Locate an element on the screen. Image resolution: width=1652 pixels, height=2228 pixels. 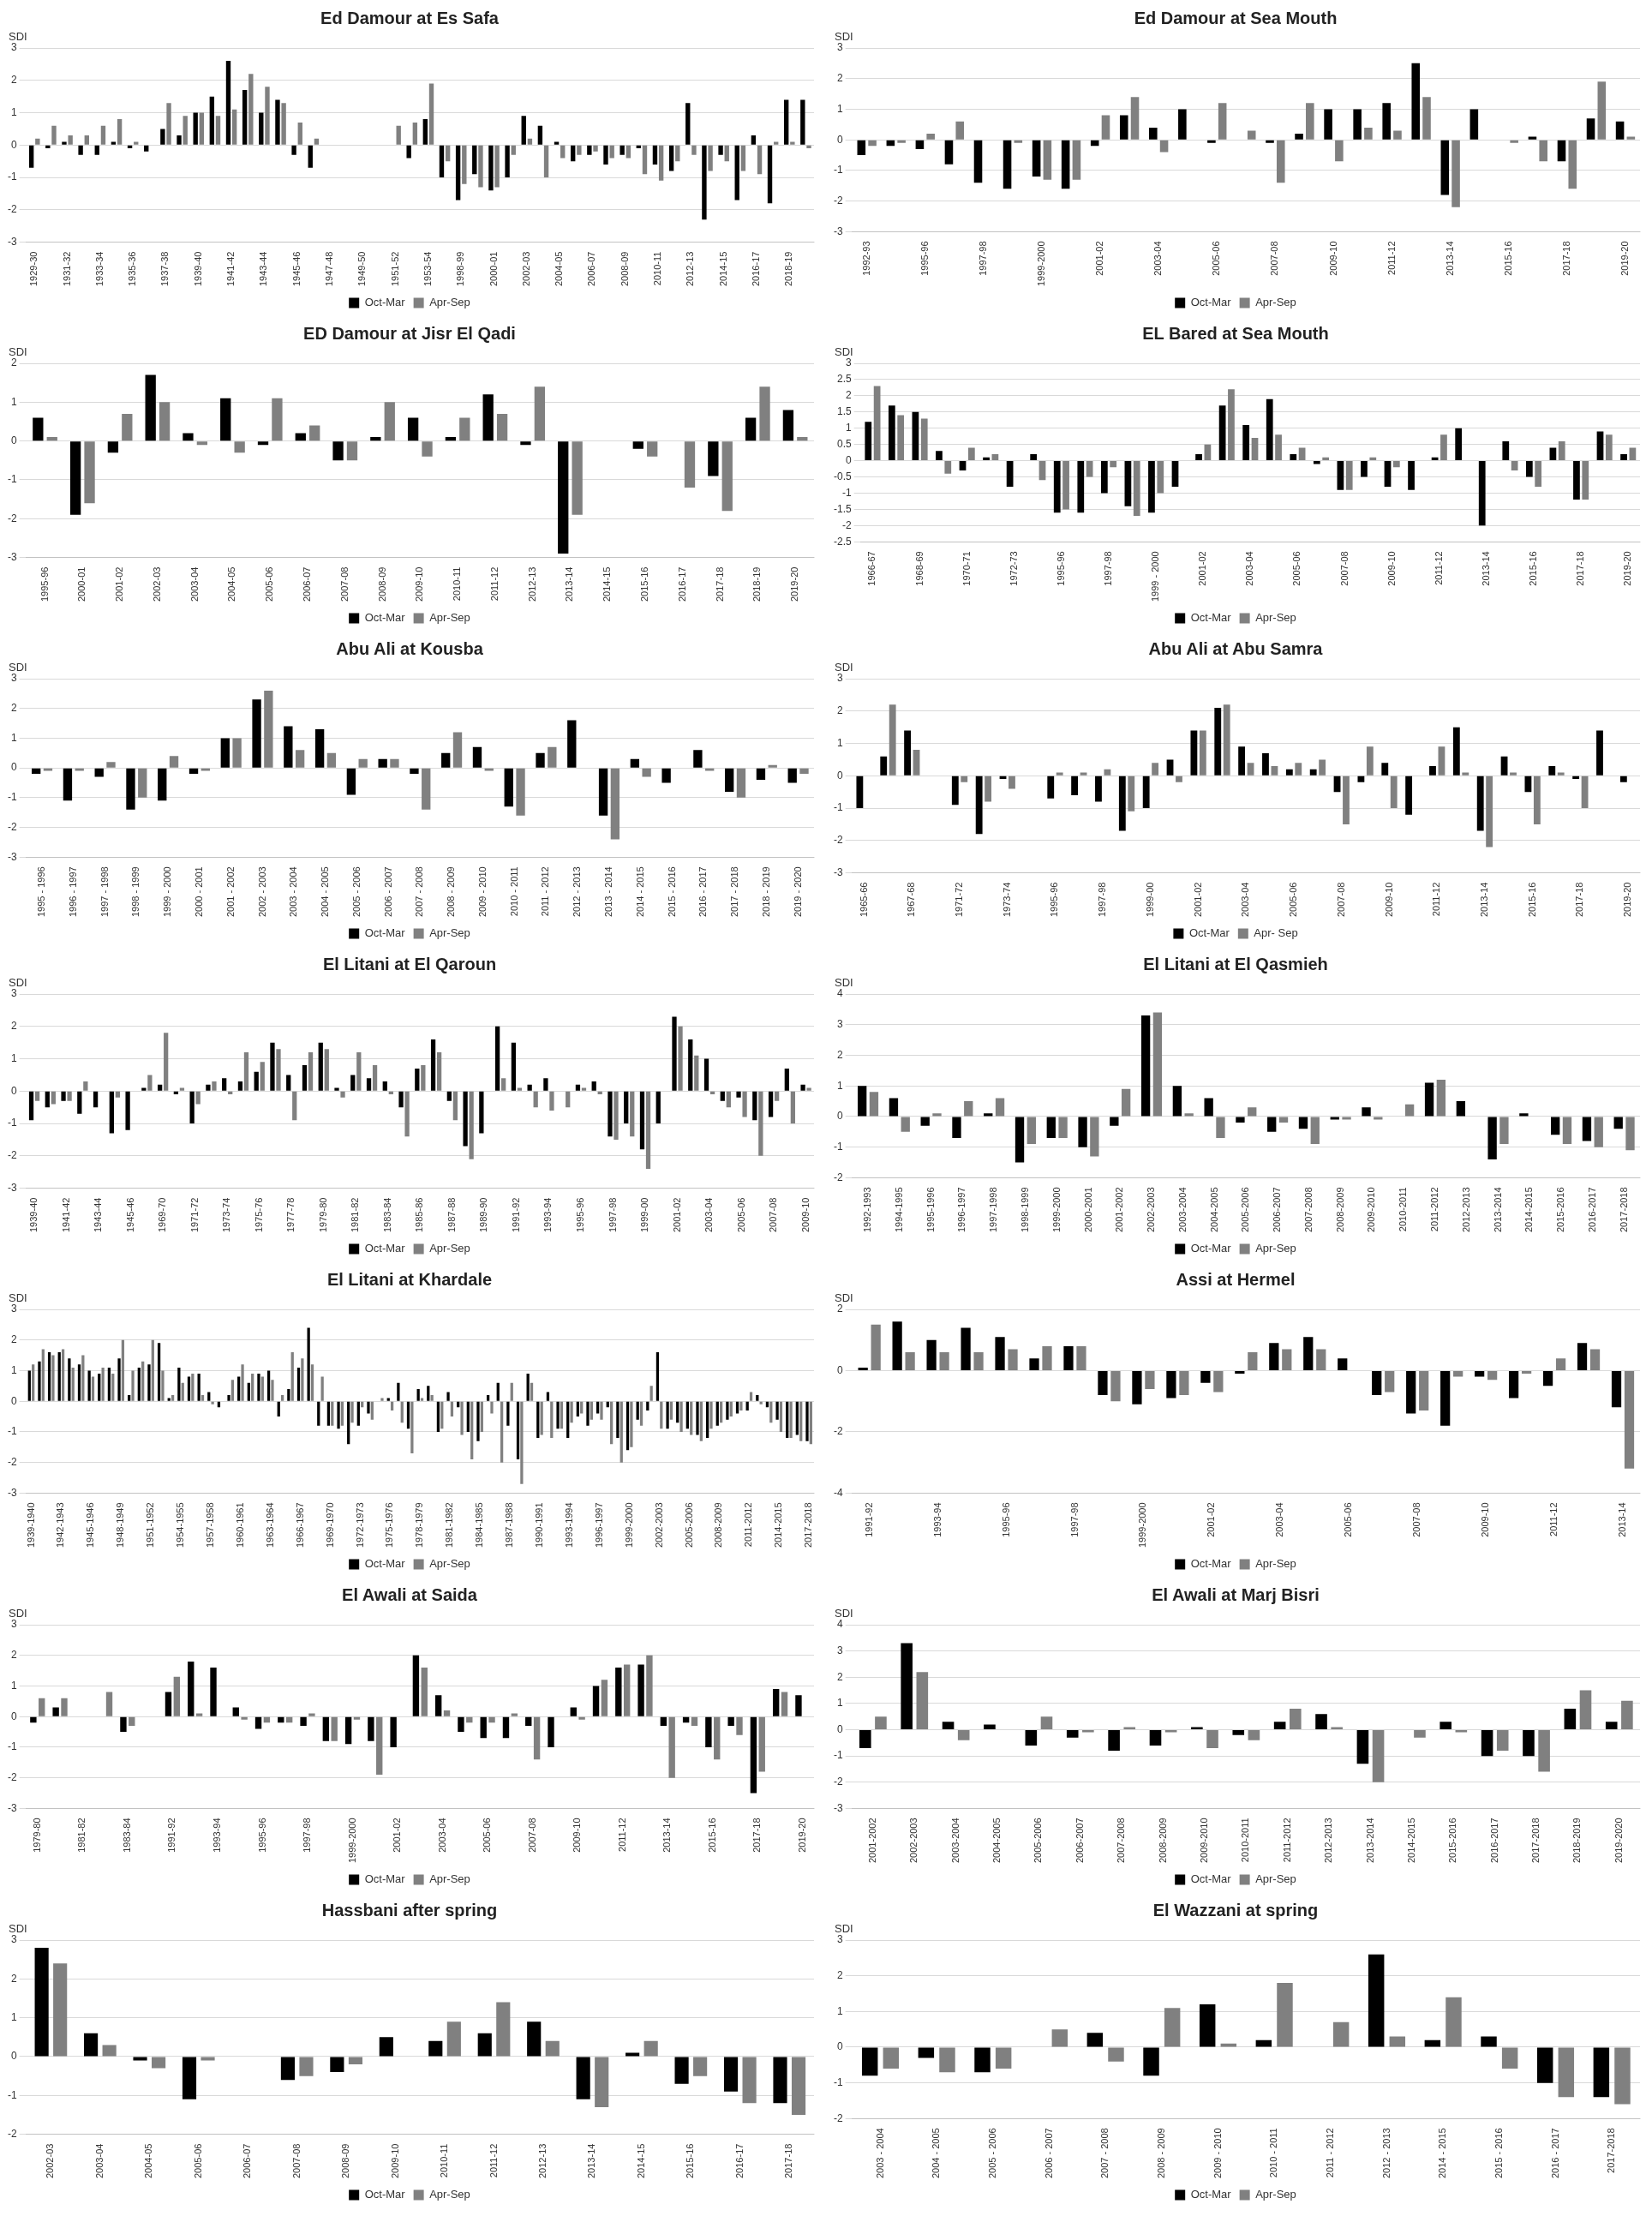
x-tick-label: 1942-1943 is located at coordinates (60, 1525).